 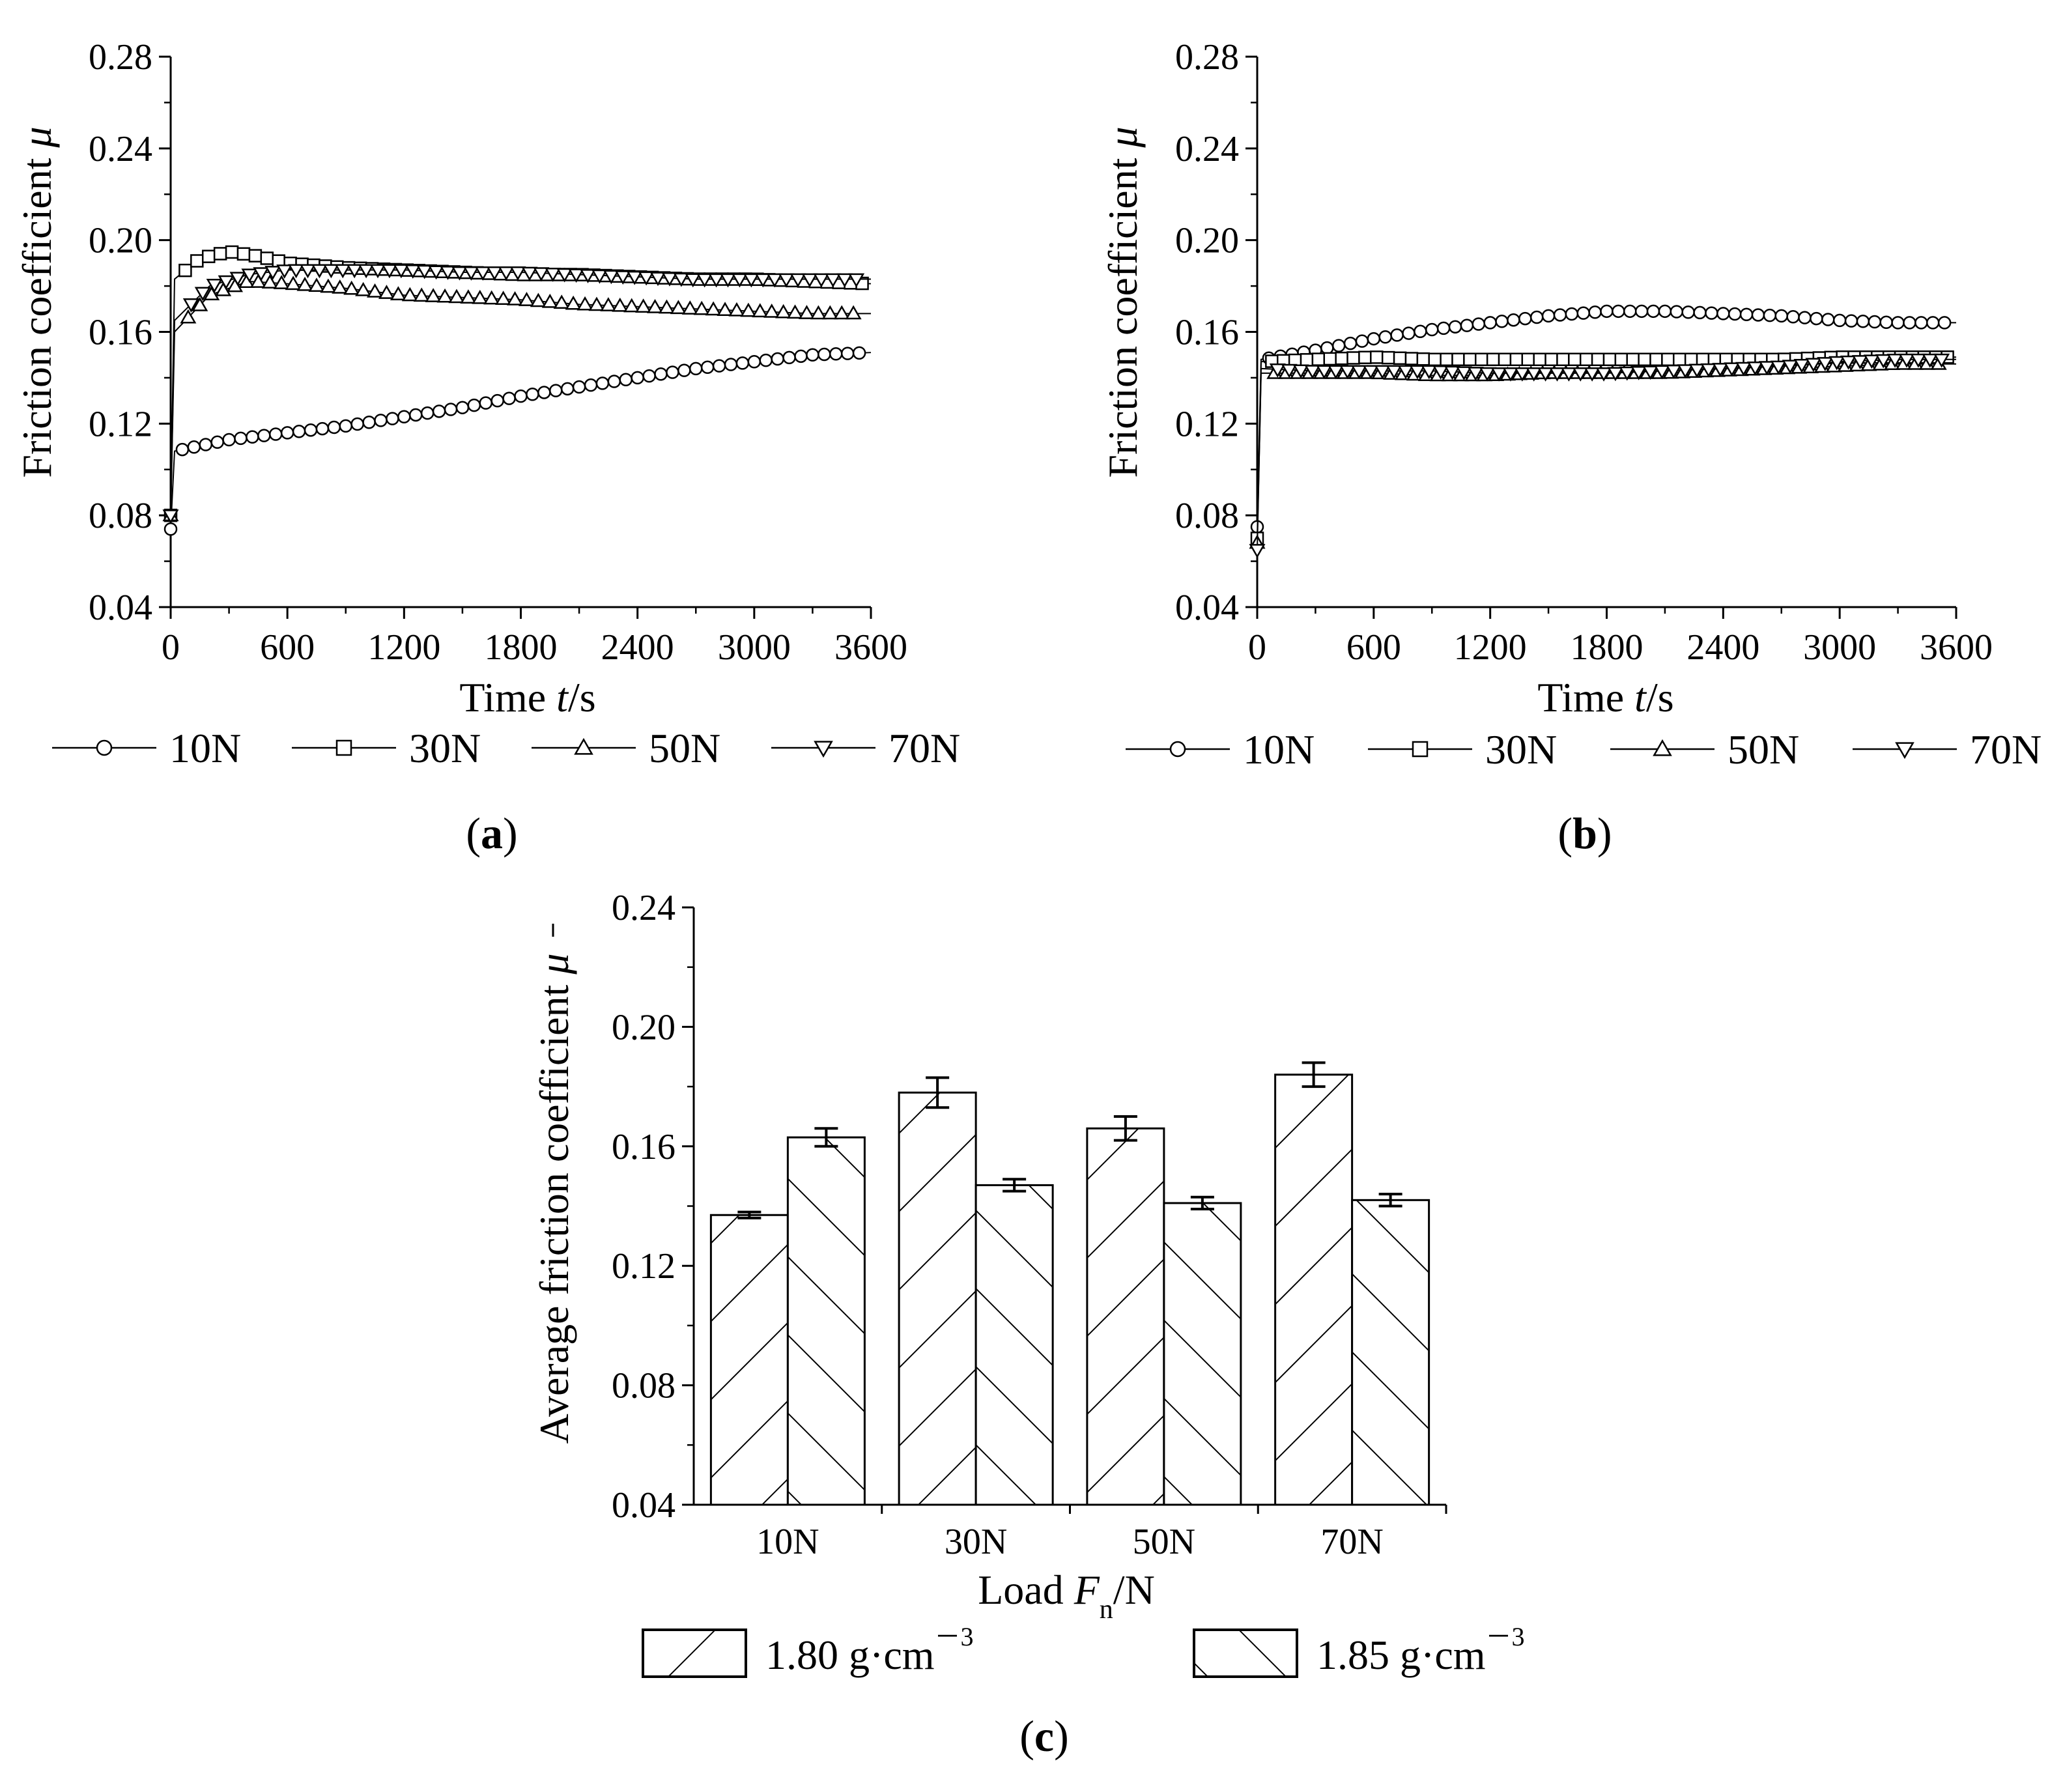 I want to click on panel-a-x-axis-label: Time t/s, so click(x=527, y=697).